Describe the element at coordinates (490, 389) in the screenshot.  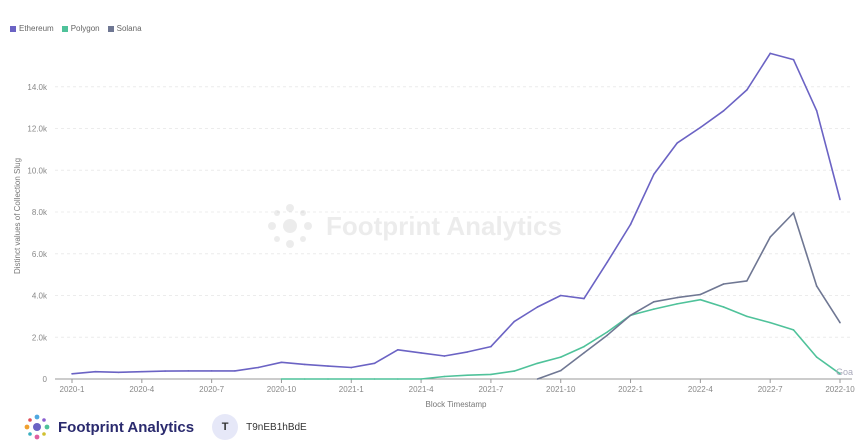
I see `x-tick-label: 2021-7` at that location.